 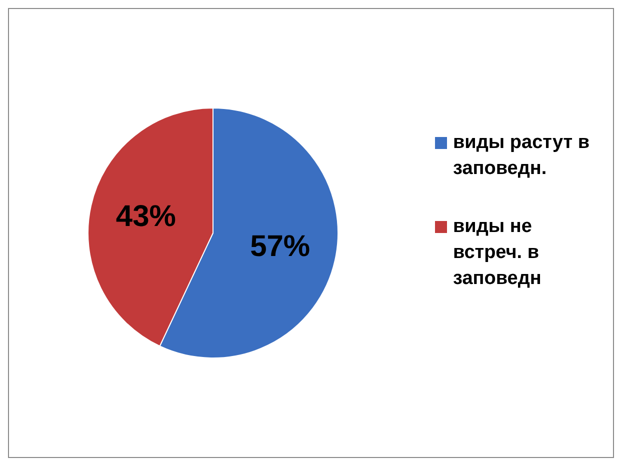 I want to click on legend-label: виды не встреч. в заповедн, so click(x=497, y=252).